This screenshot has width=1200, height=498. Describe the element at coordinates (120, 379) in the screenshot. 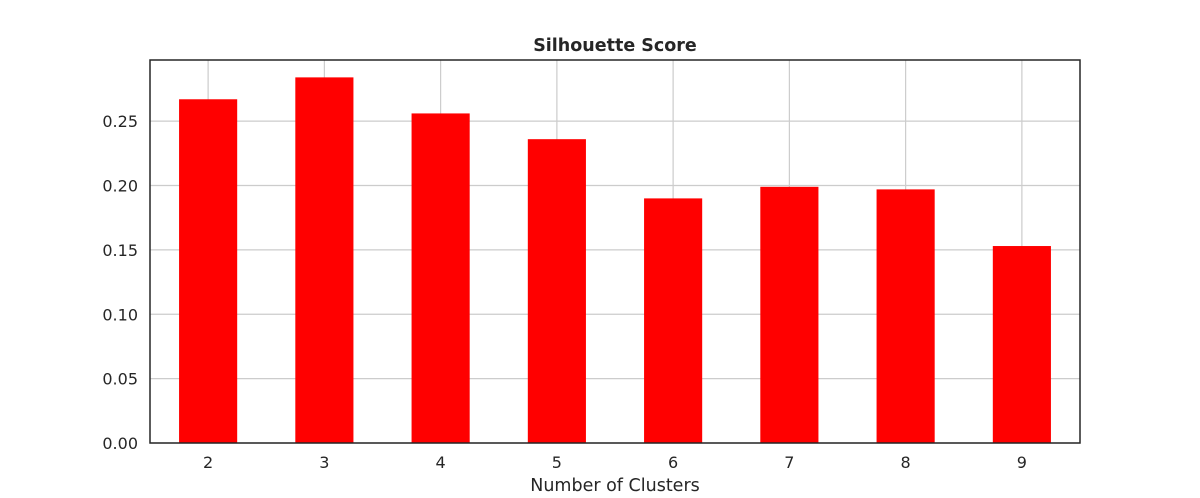

I see `y-tick-label: 0.05` at that location.